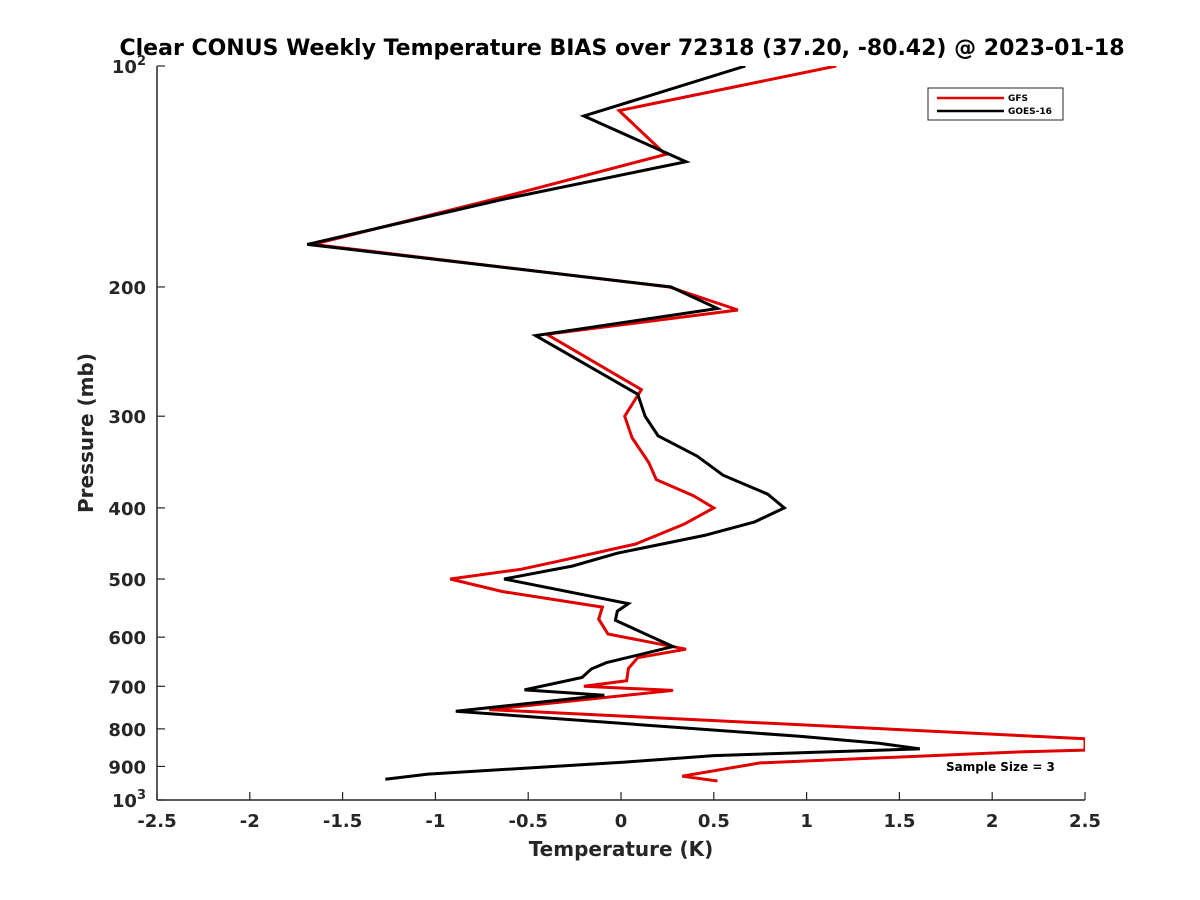 The height and width of the screenshot is (900, 1200). Describe the element at coordinates (127, 580) in the screenshot. I see `y-tick-label: 500` at that location.